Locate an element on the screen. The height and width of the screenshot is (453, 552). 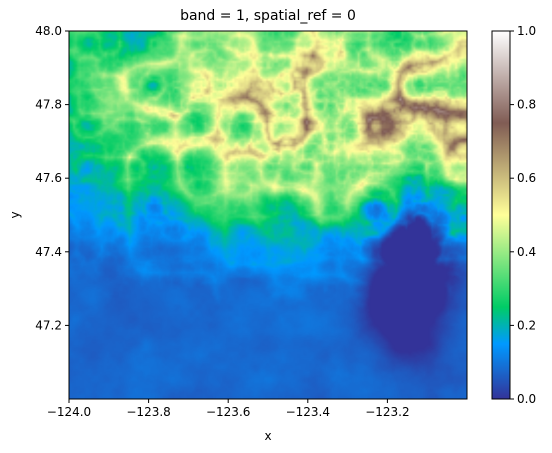
x-tick-label: −123.6 is located at coordinates (228, 412).